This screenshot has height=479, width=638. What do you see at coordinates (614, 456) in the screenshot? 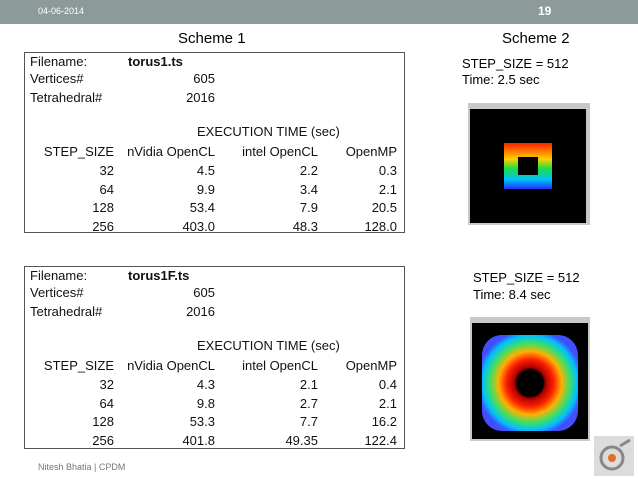
I see `logo` at bounding box center [614, 456].